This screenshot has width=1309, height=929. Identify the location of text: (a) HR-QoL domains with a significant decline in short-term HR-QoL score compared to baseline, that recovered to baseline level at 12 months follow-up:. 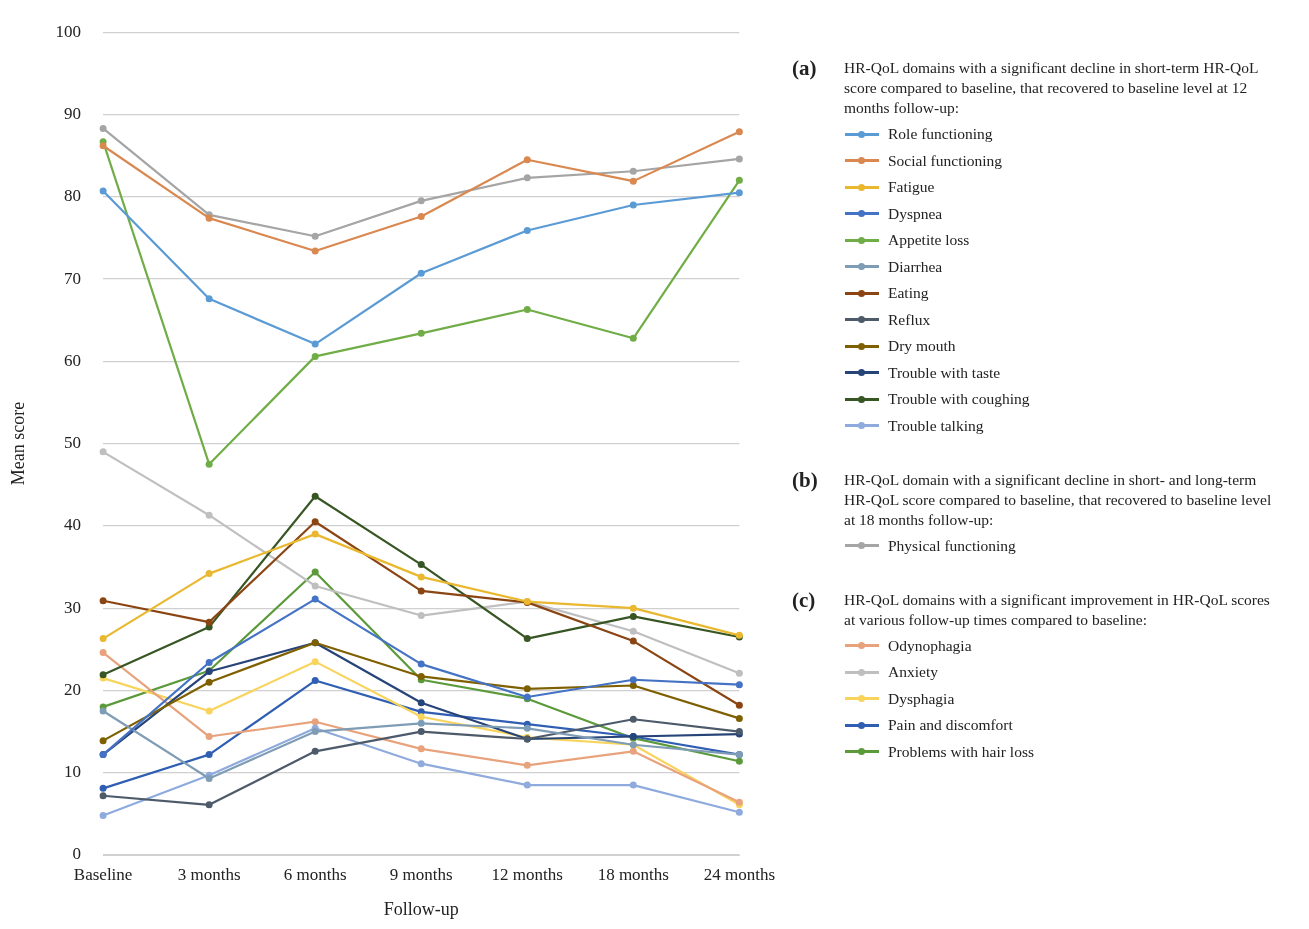
(1025, 86).